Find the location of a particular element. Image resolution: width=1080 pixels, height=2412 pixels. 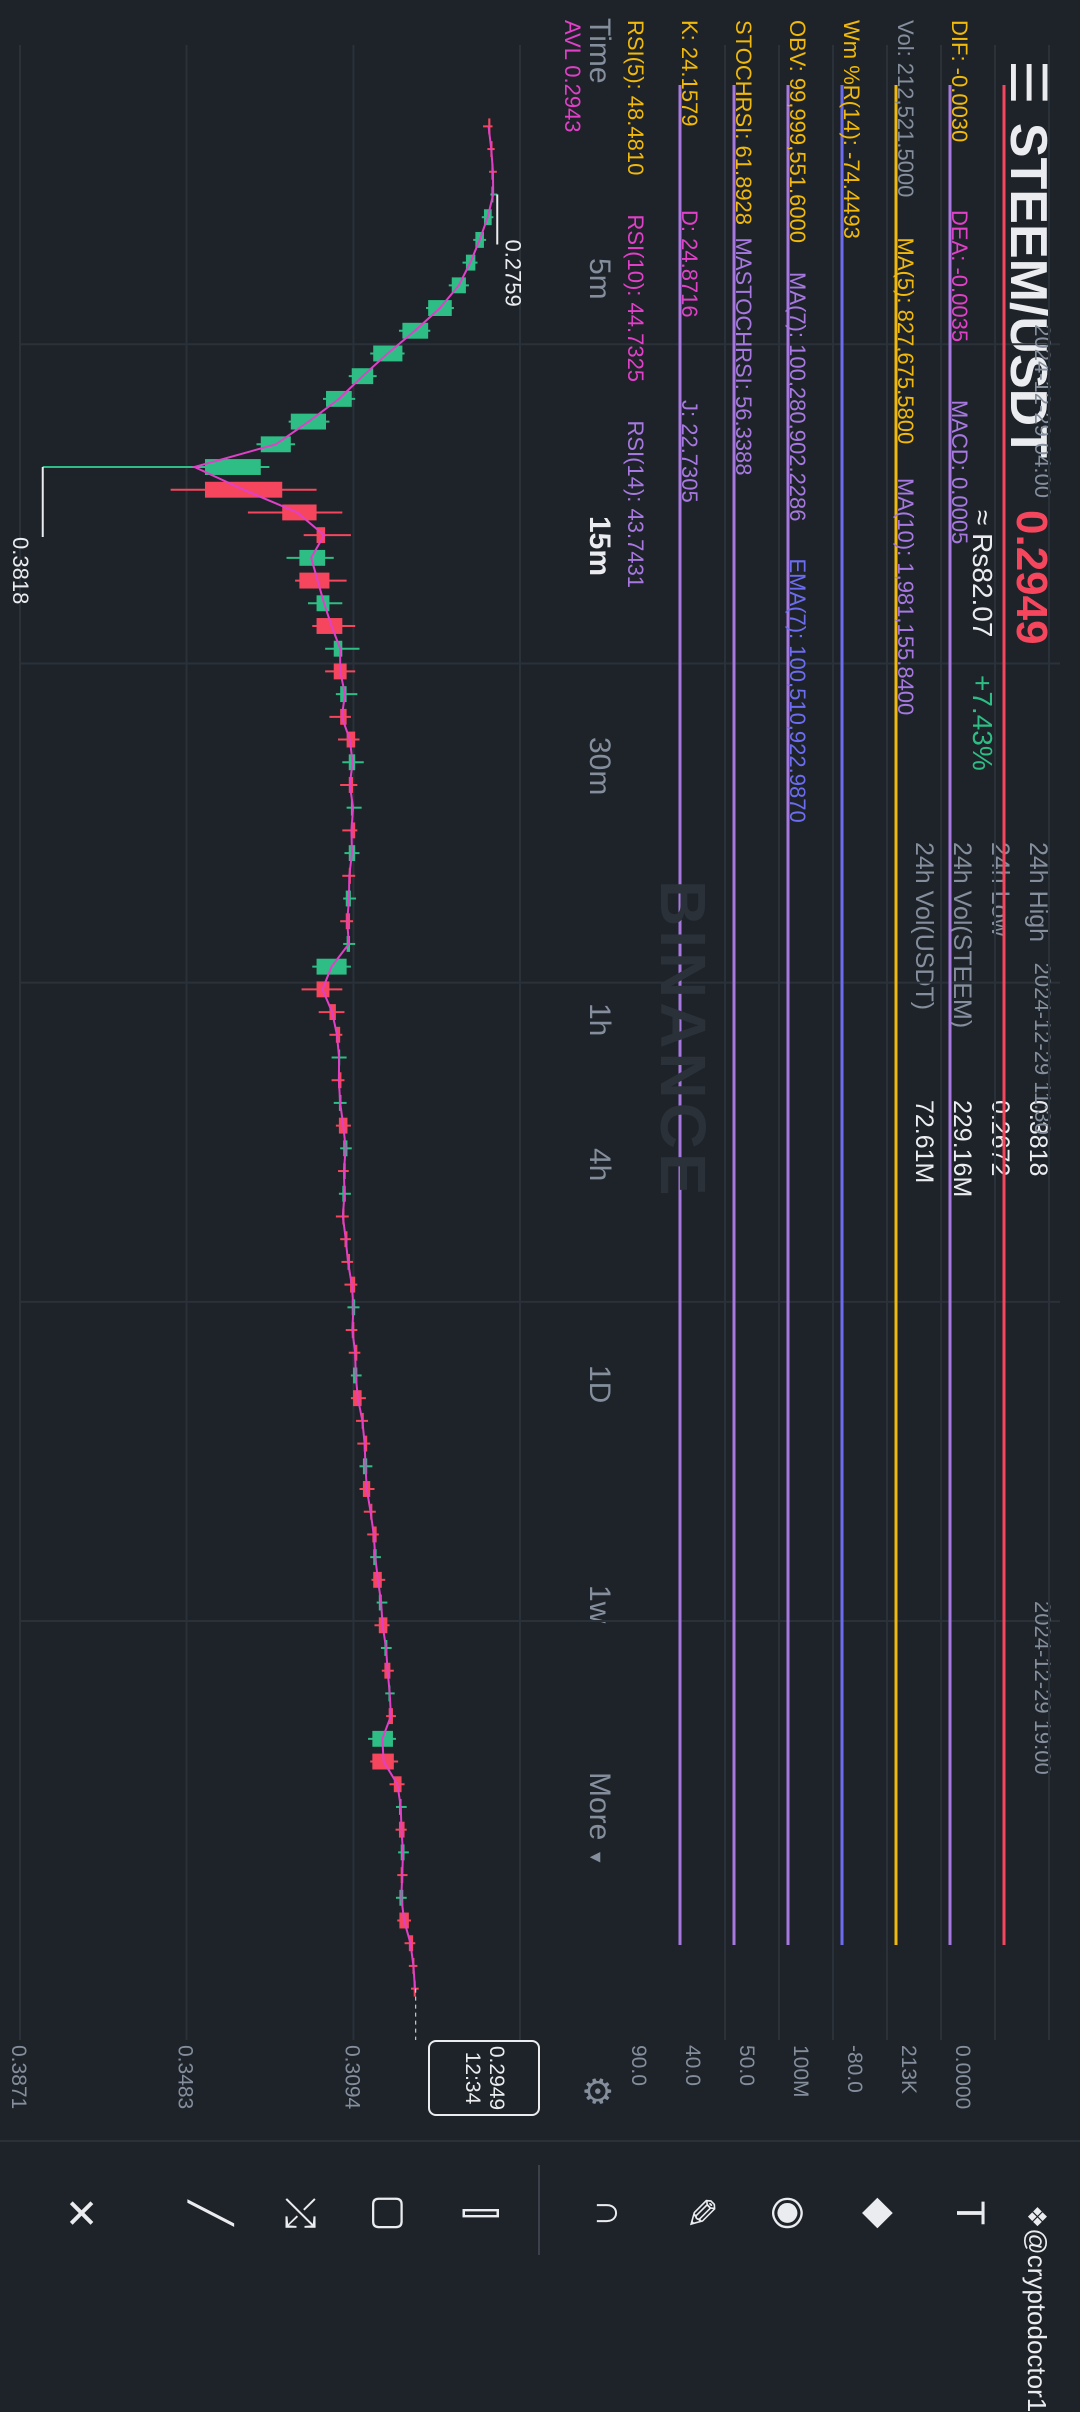

indicator-kdj-value: J: 22.7305 is located at coordinates (689, 451).